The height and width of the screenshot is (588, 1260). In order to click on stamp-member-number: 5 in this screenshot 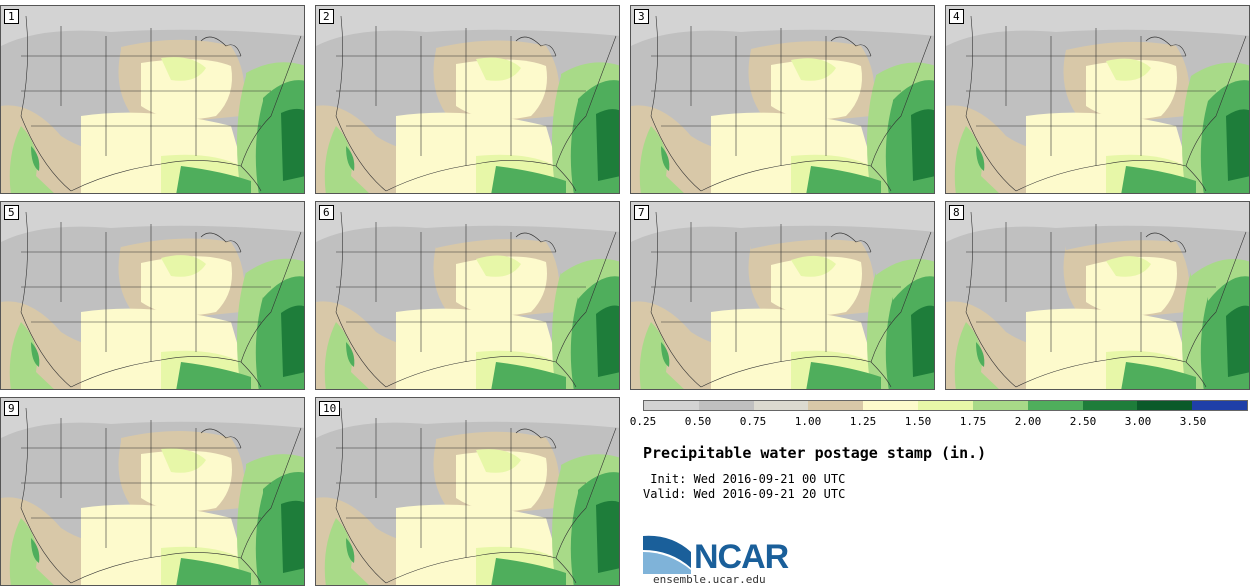, I will do `click(11, 212)`.